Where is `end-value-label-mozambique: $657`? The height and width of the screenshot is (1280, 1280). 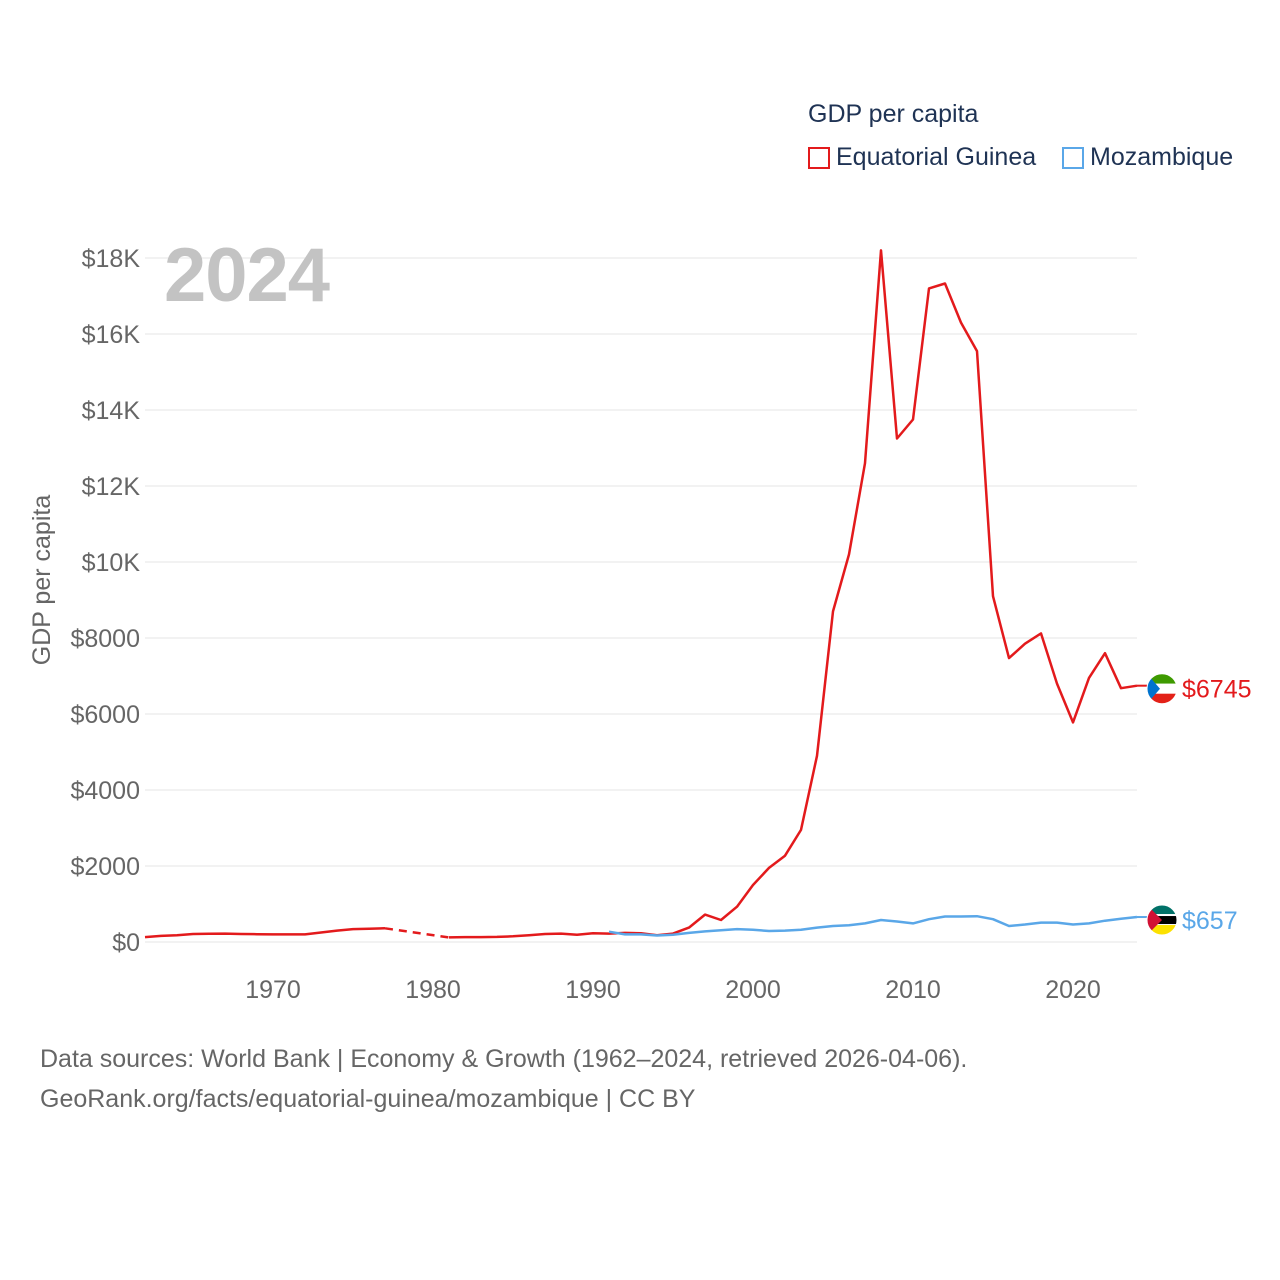
end-value-label-mozambique: $657 is located at coordinates (1210, 921).